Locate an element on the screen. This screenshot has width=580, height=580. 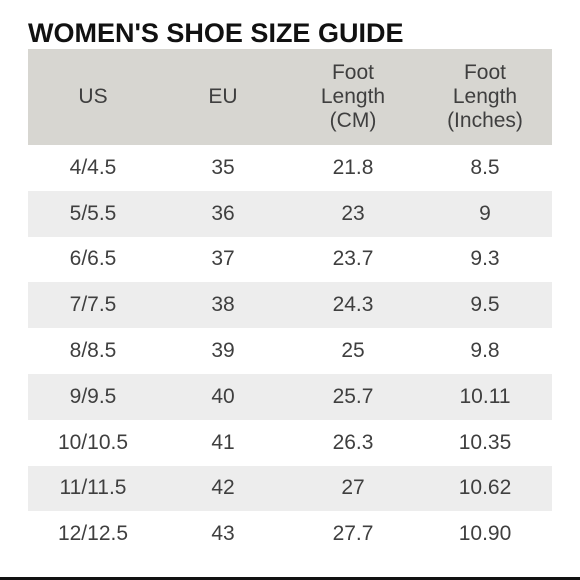
cell-inches: 9.8 is located at coordinates (485, 351).